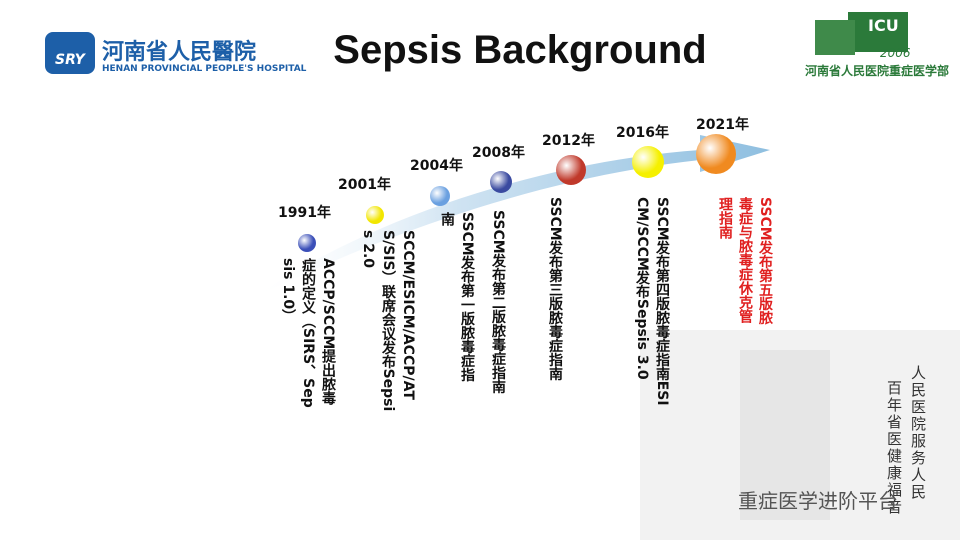 This screenshot has height=540, width=960. What do you see at coordinates (555, 289) in the screenshot?
I see `event-text: SSCM发布第三版脓毒症指南` at bounding box center [555, 289].